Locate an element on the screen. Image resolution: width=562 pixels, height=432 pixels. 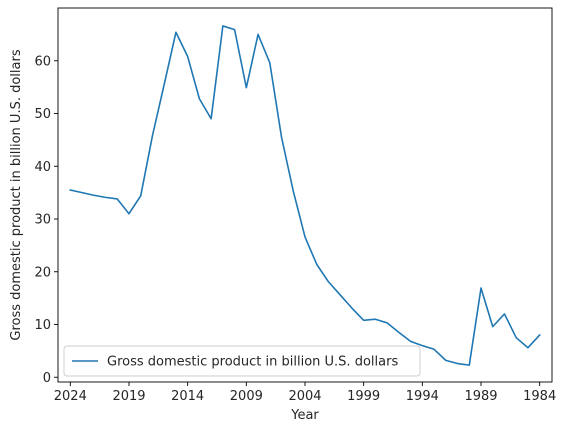
x-axis-label: Year is located at coordinates (304, 415).